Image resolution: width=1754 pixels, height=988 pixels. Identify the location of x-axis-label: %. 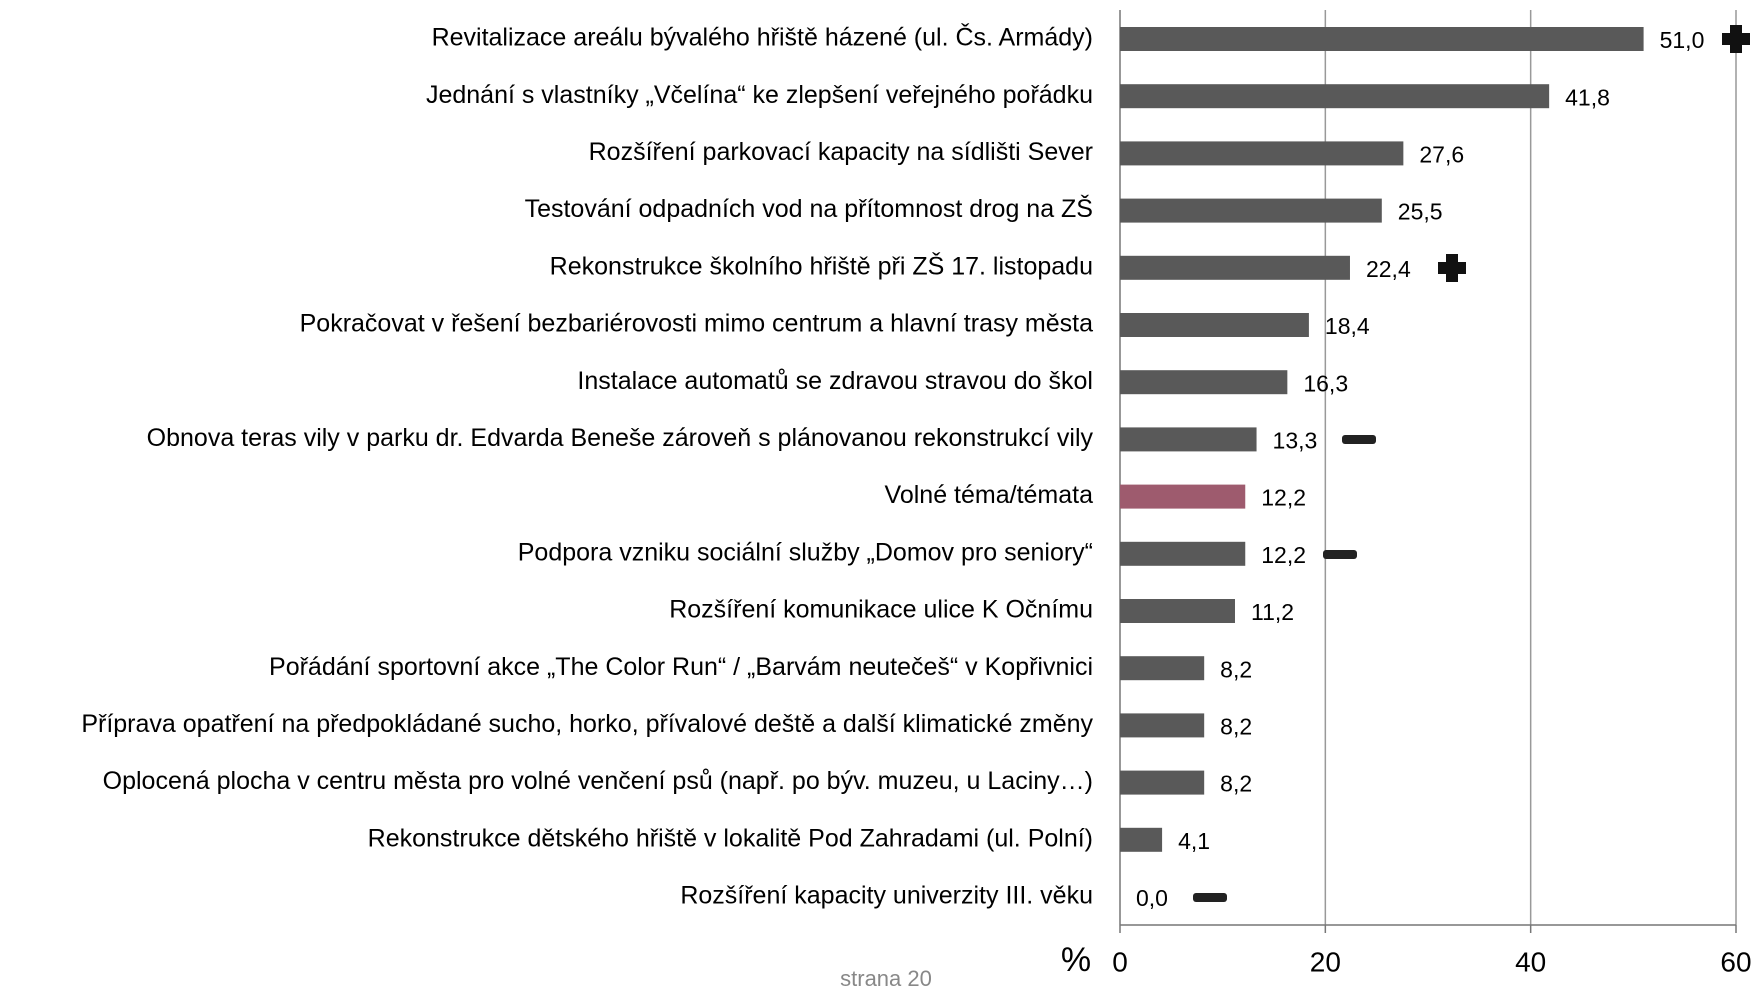
(1076, 960).